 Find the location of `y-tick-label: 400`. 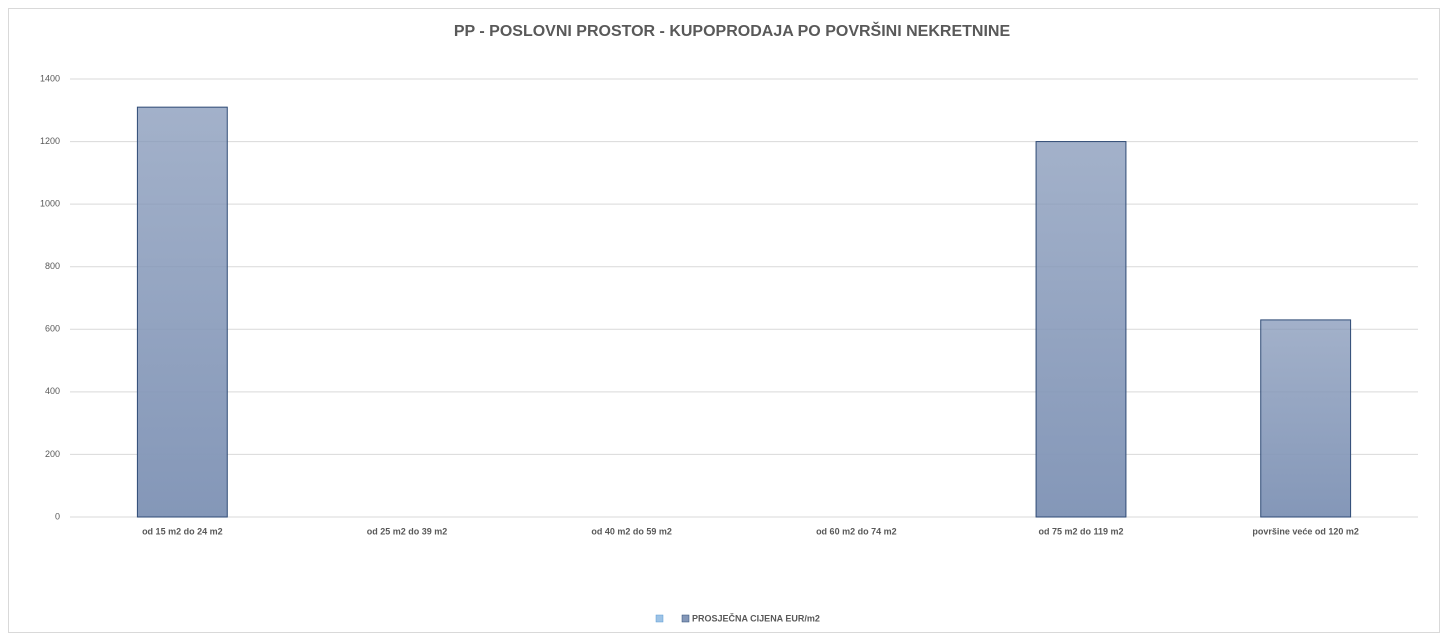

y-tick-label: 400 is located at coordinates (52, 391).